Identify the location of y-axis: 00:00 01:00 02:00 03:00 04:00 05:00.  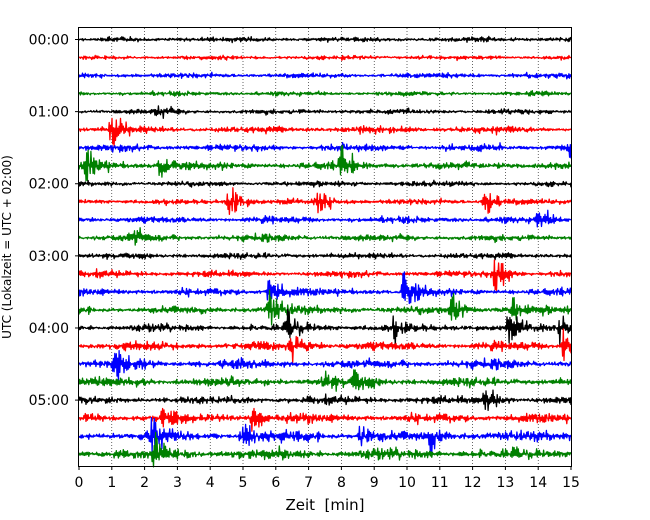
(54, 221).